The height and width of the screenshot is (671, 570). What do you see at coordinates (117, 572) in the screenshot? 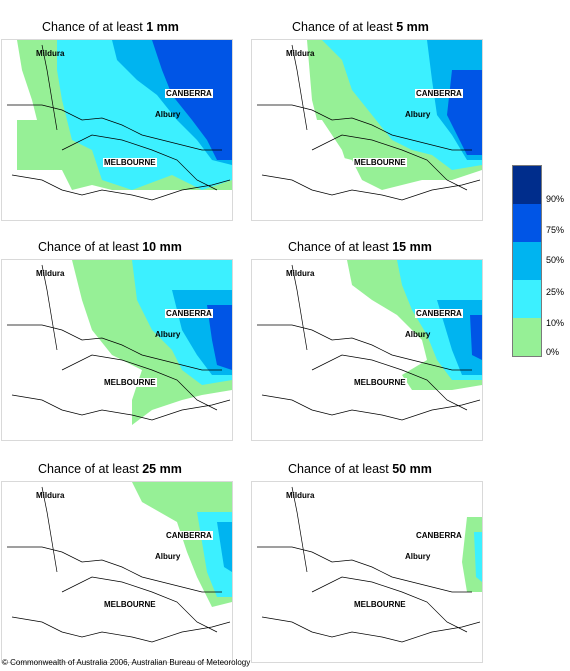
I see `map-25mm: Mildura CANBERRA Albury MELBOURNE` at bounding box center [117, 572].